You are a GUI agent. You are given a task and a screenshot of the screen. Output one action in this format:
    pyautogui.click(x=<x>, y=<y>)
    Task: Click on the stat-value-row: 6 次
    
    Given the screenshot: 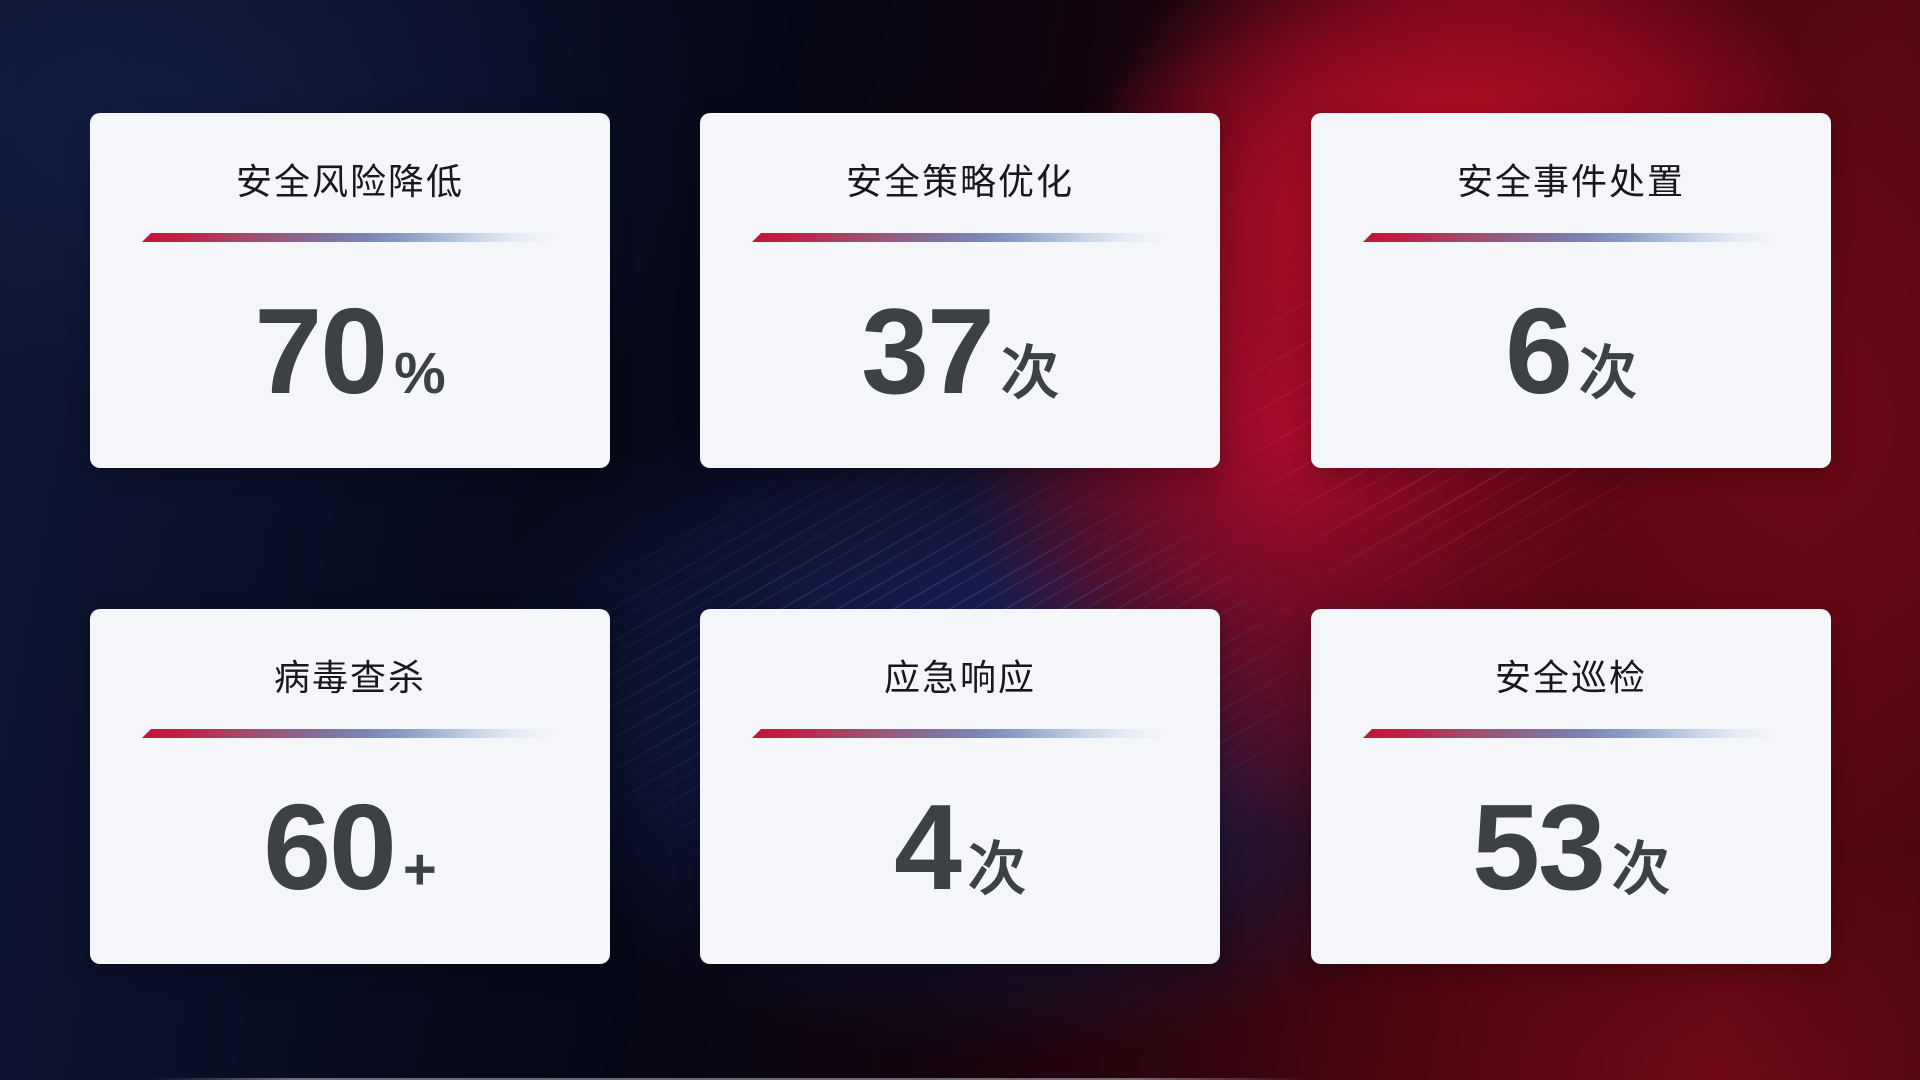 What is the action you would take?
    pyautogui.click(x=1571, y=351)
    